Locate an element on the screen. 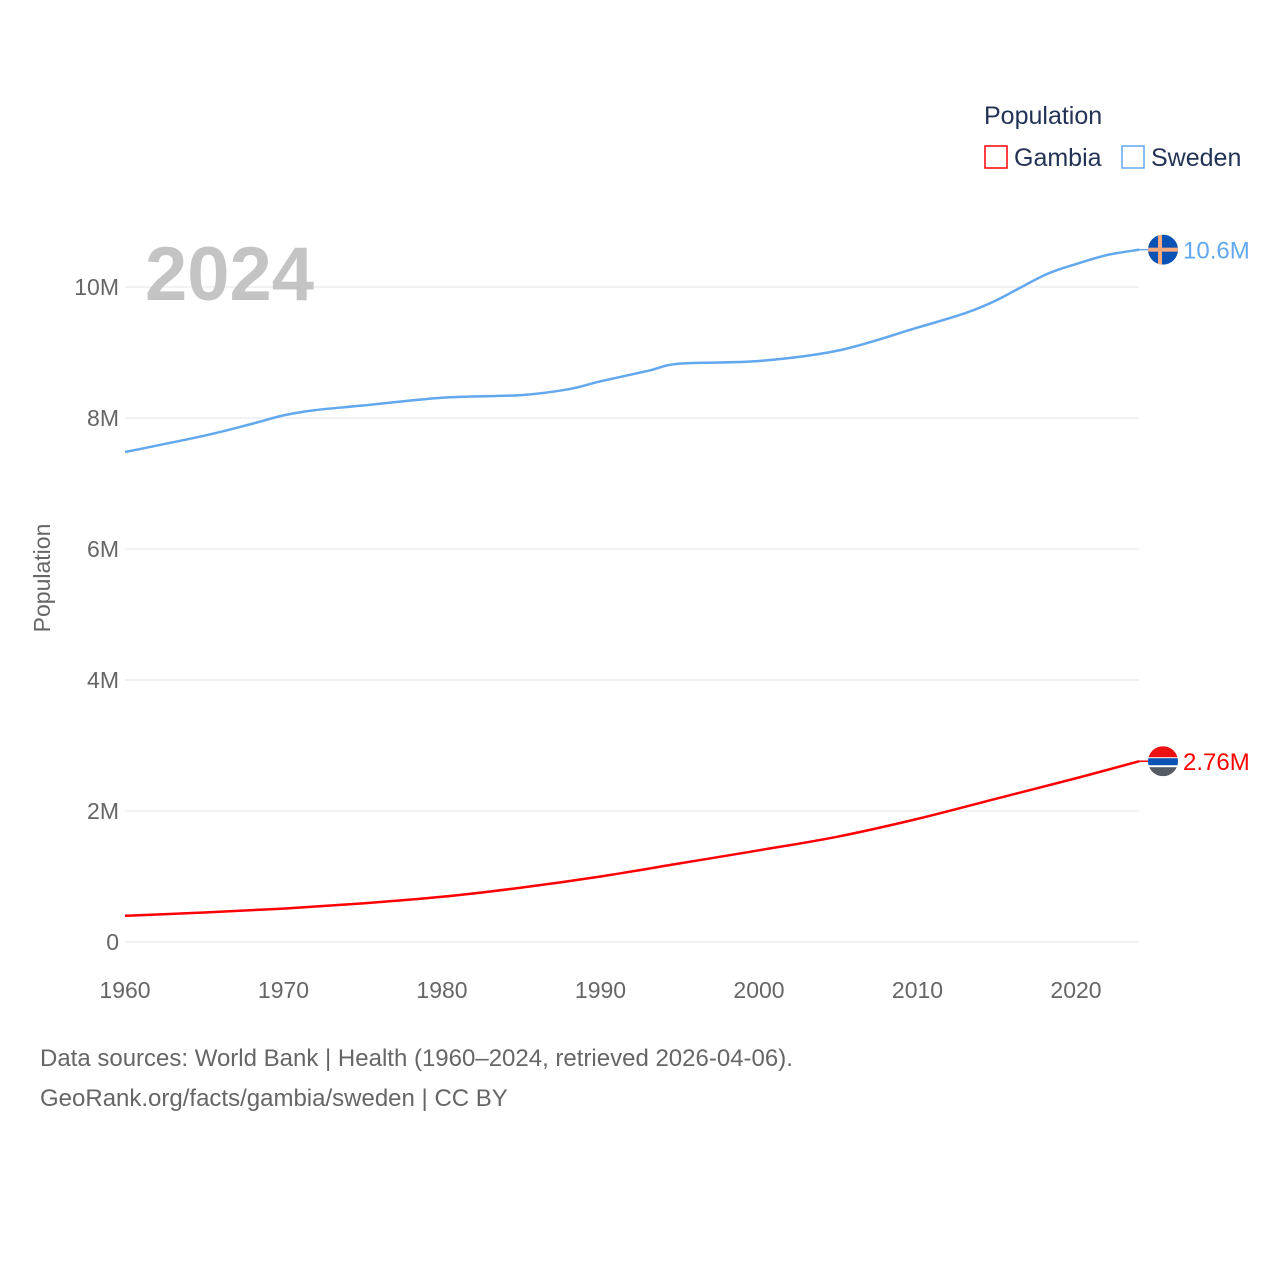  x-tick-label: 1970 is located at coordinates (283, 990).